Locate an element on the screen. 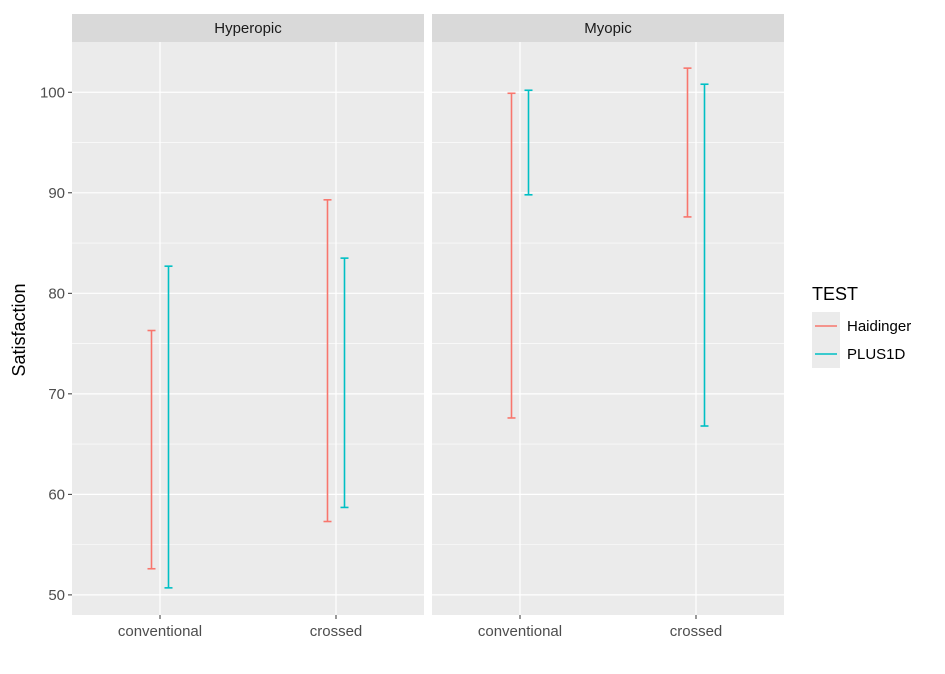 The image size is (945, 674). legend-item-plus1d: PLUS1D is located at coordinates (859, 354).